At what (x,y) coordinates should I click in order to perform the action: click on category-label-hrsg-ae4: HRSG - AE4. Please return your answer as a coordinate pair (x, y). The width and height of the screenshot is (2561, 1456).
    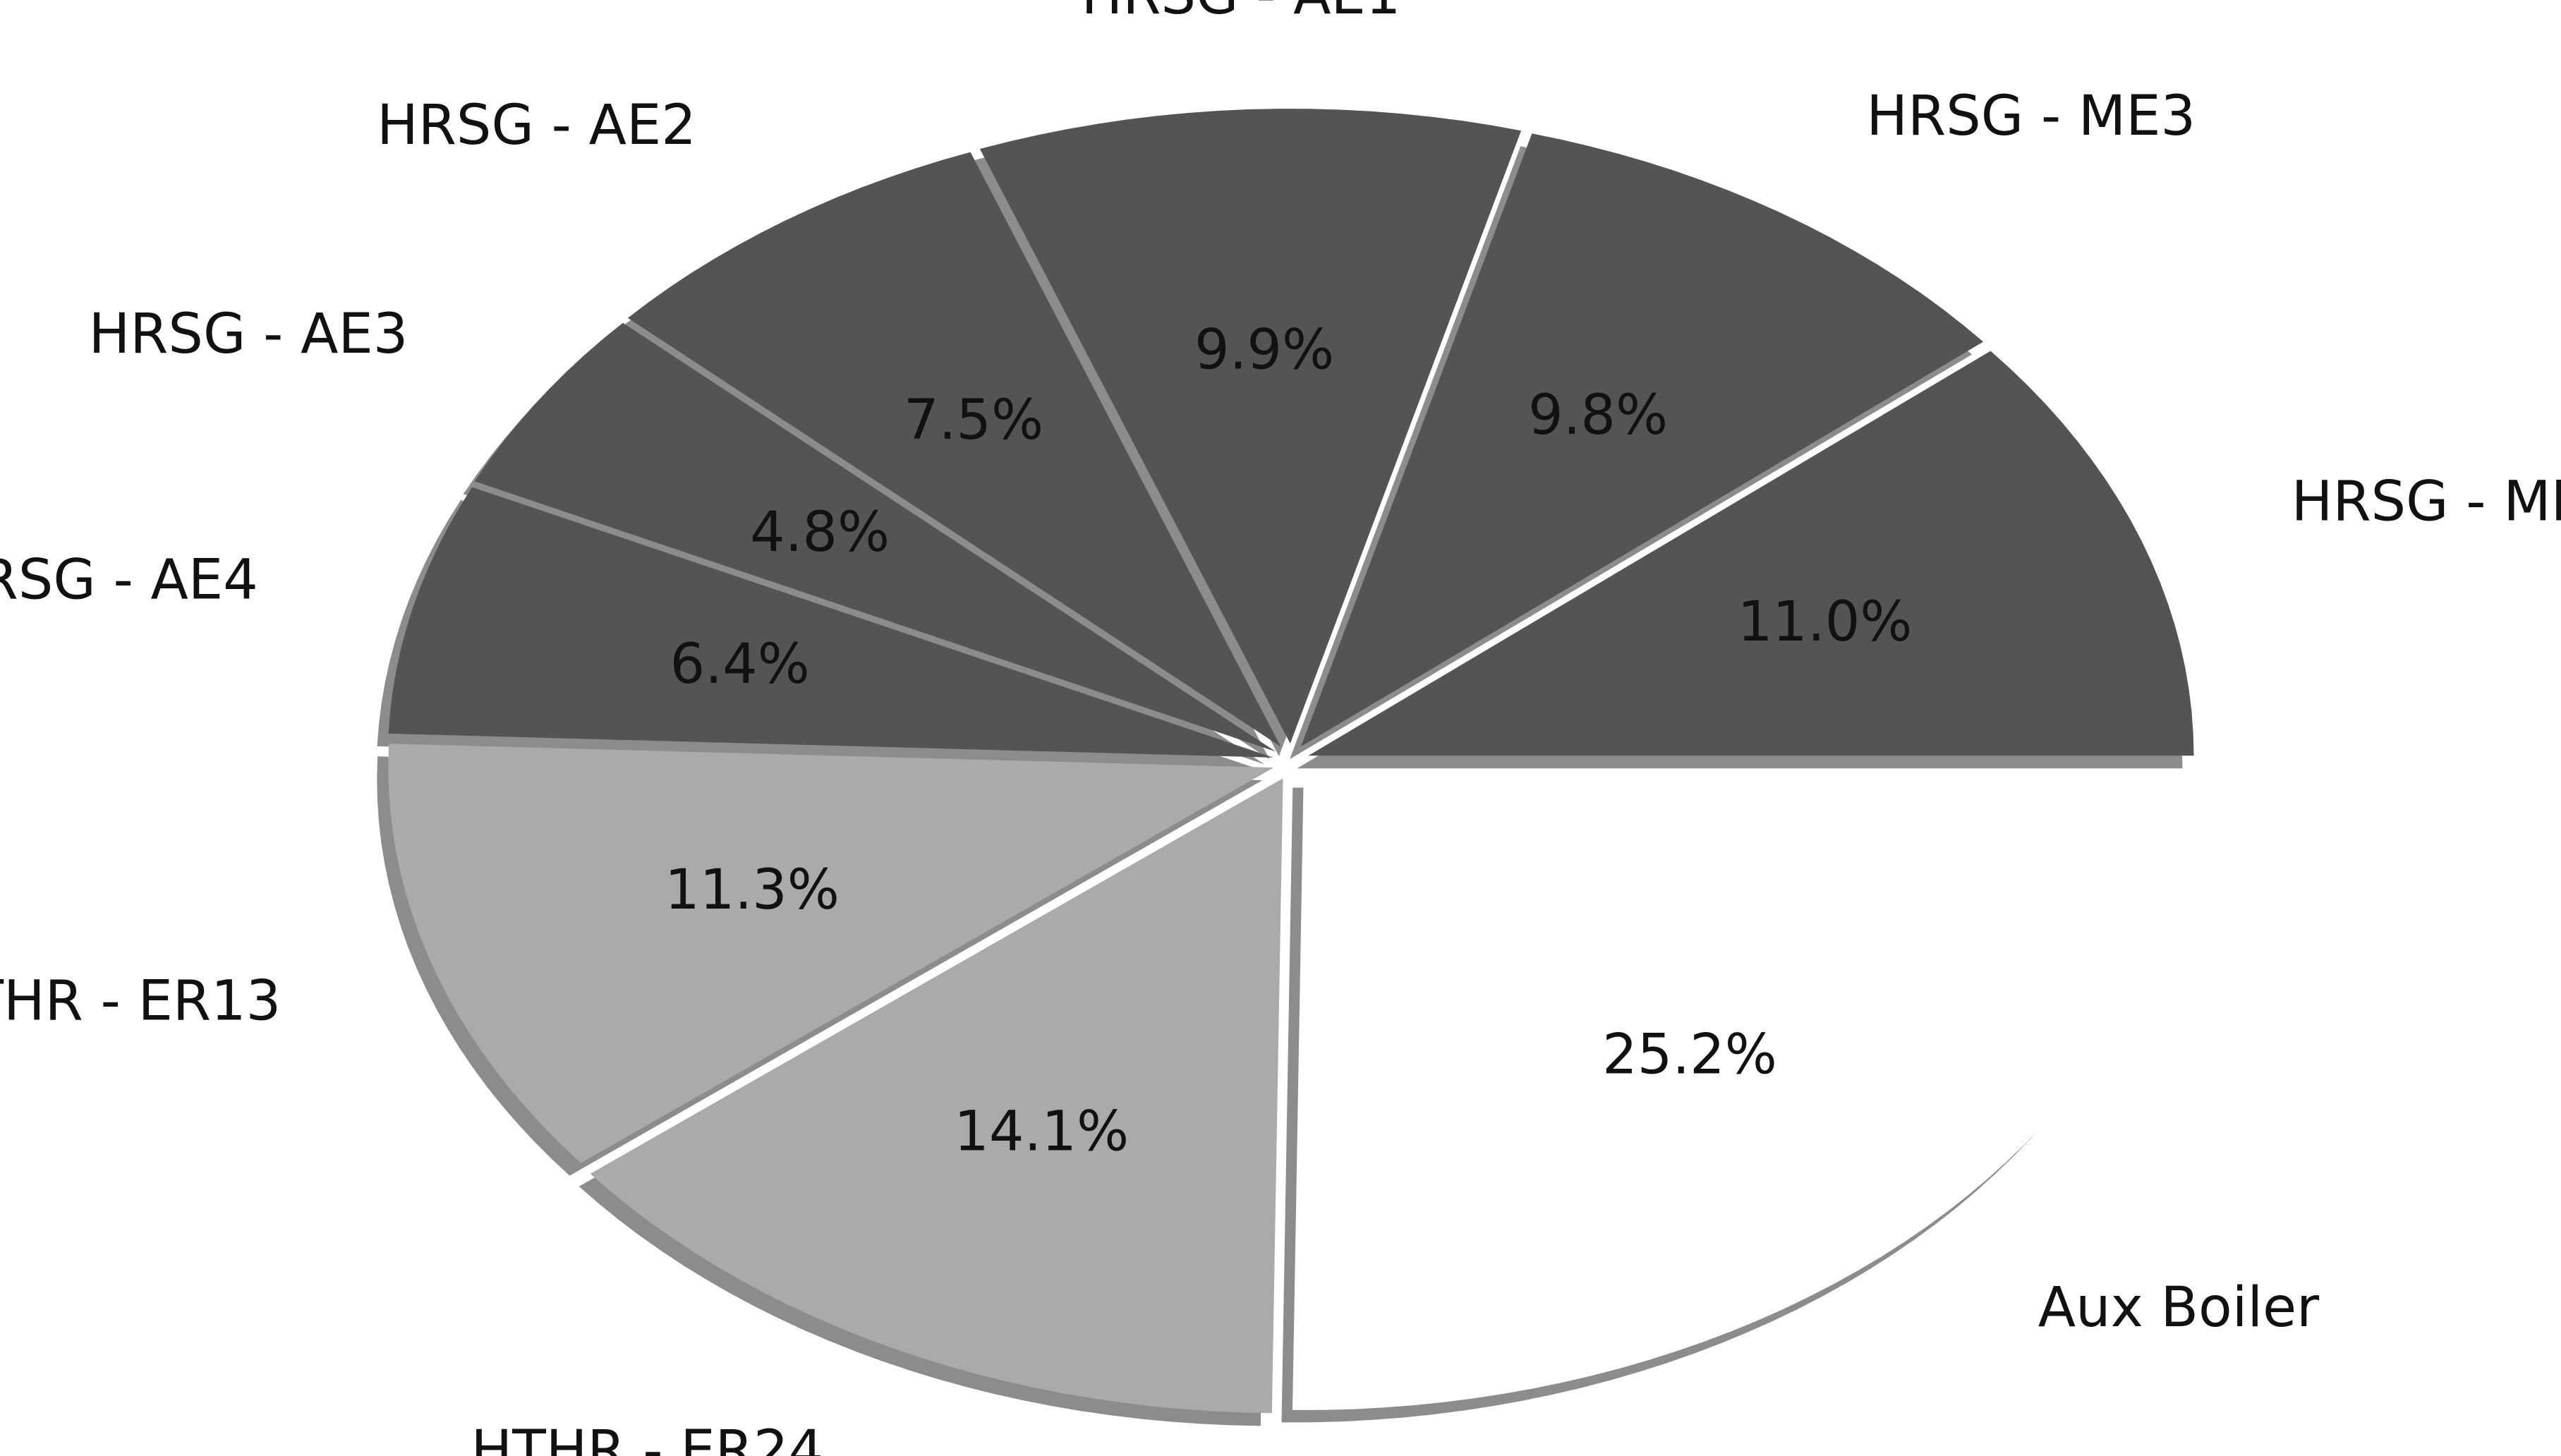
    Looking at the image, I should click on (129, 580).